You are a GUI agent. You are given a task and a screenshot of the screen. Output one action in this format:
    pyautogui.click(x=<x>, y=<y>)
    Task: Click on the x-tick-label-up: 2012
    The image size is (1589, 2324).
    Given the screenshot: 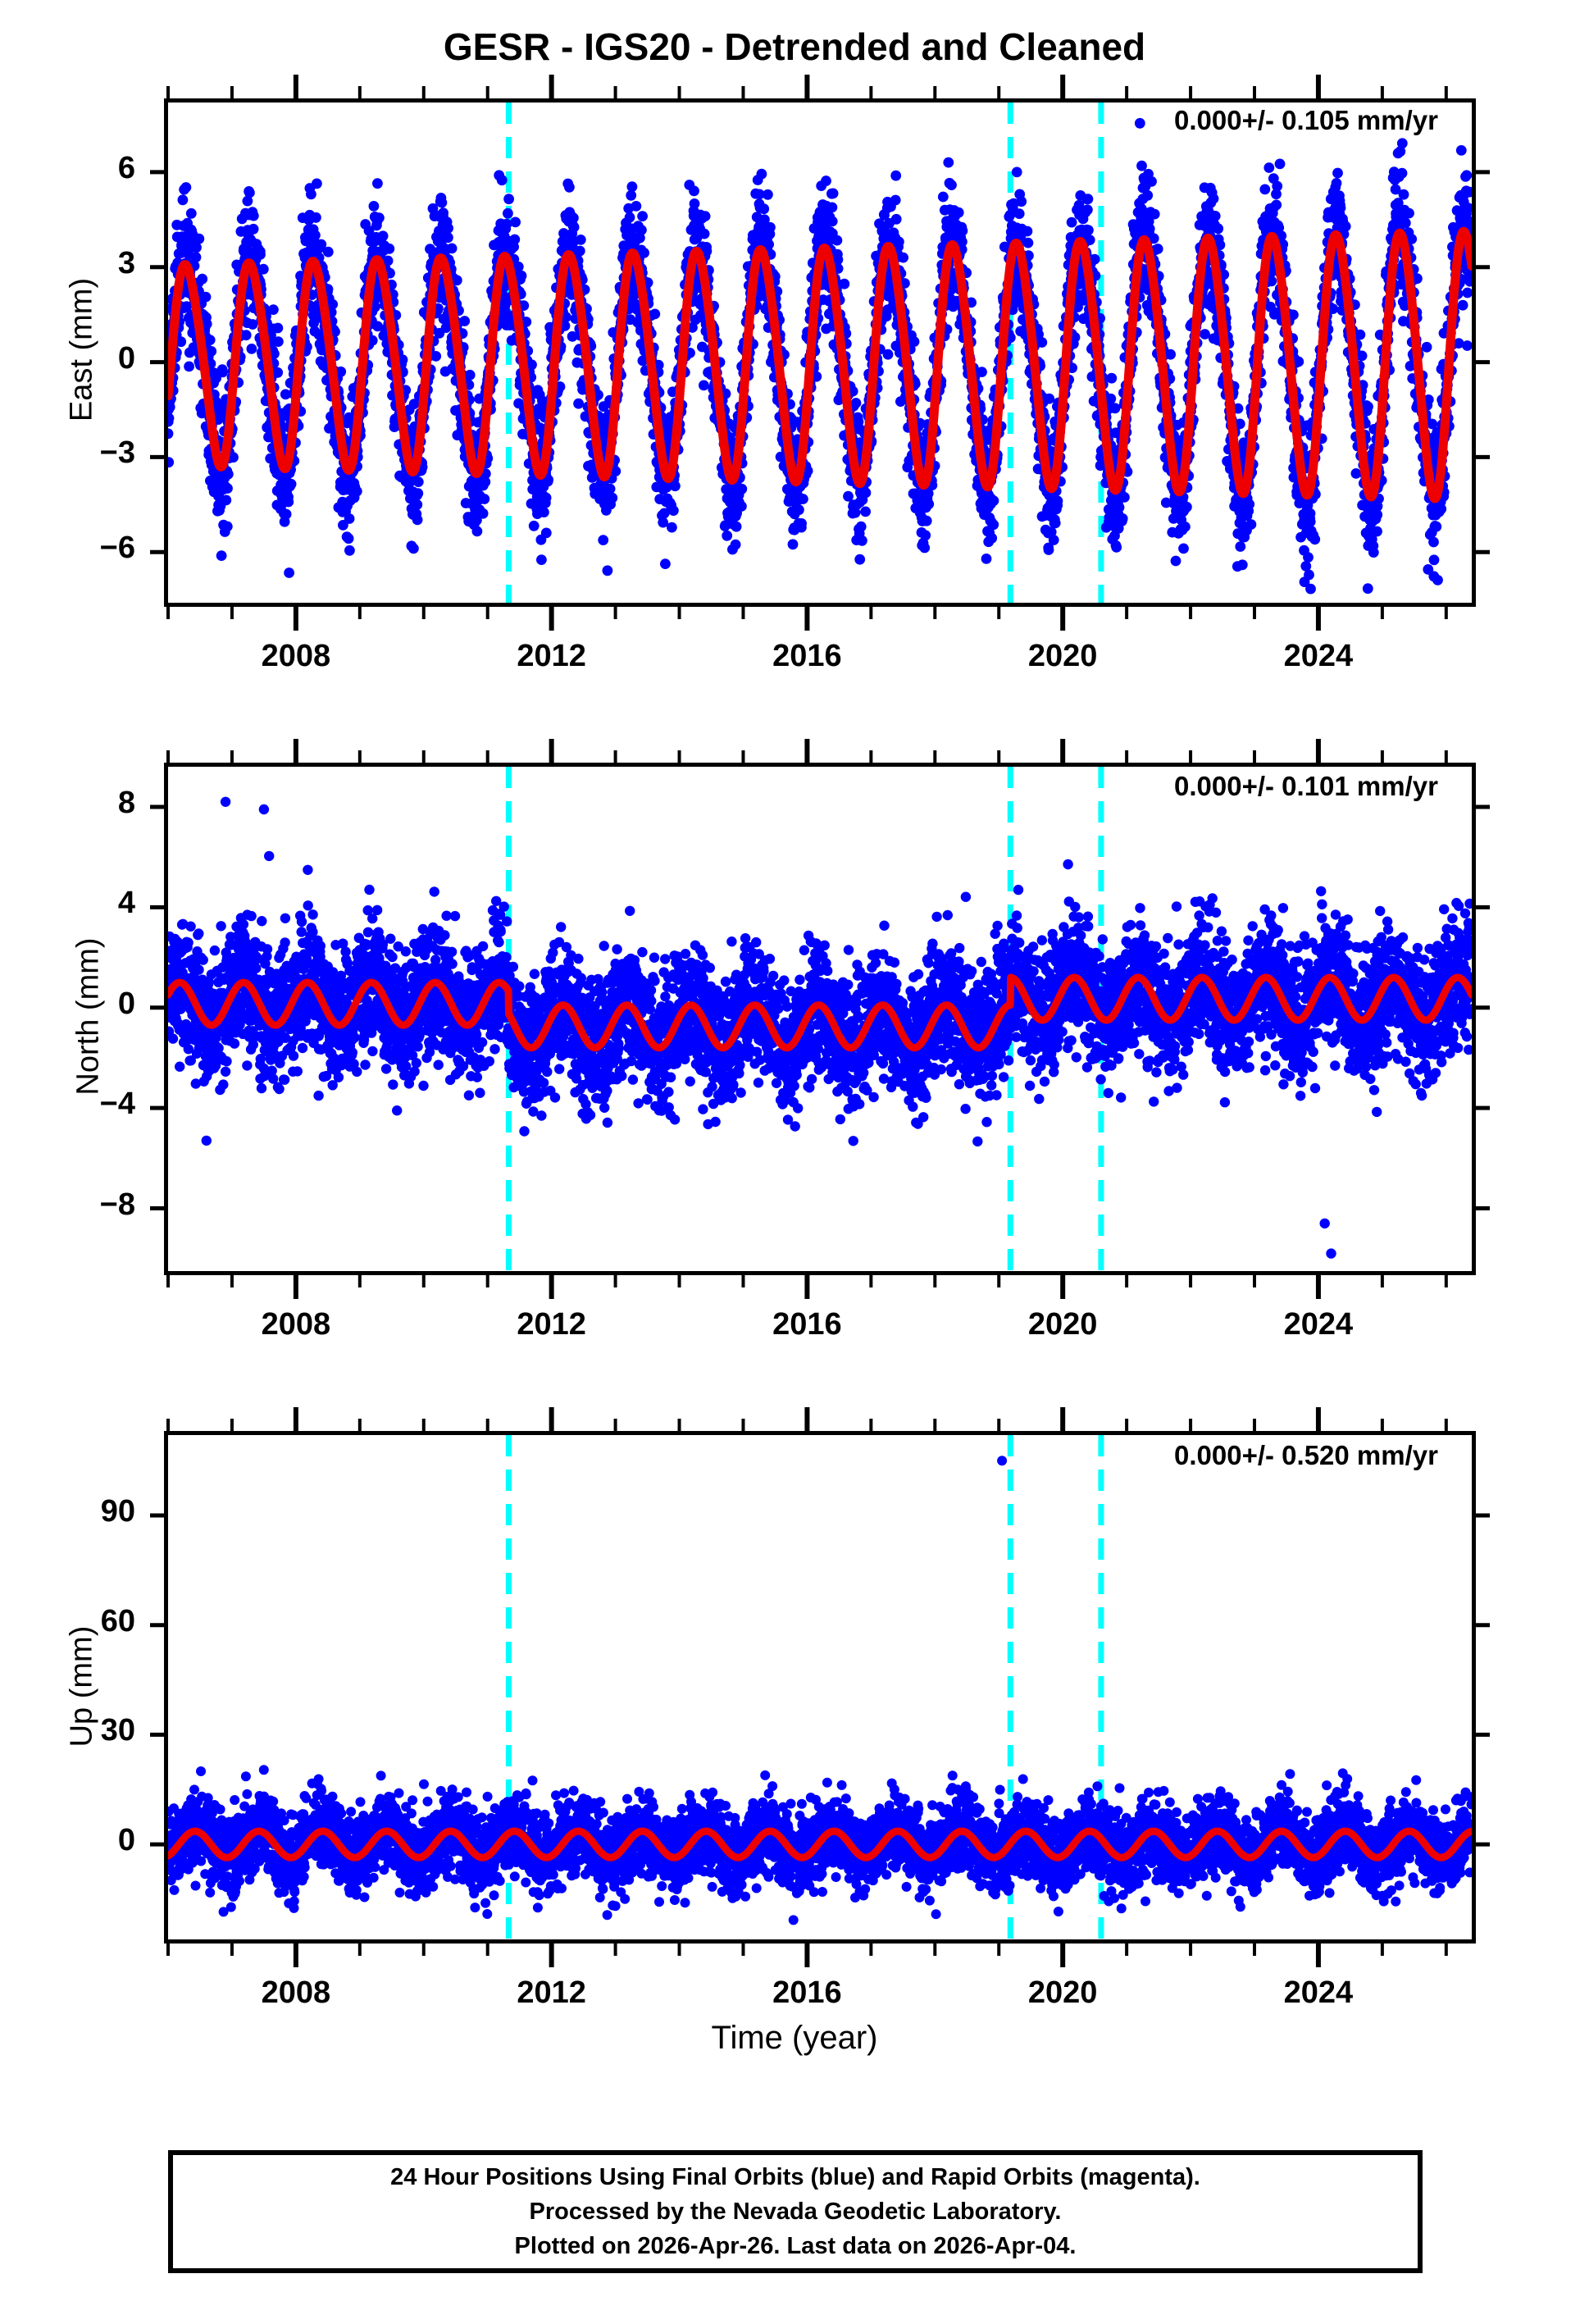 What is the action you would take?
    pyautogui.click(x=551, y=1993)
    